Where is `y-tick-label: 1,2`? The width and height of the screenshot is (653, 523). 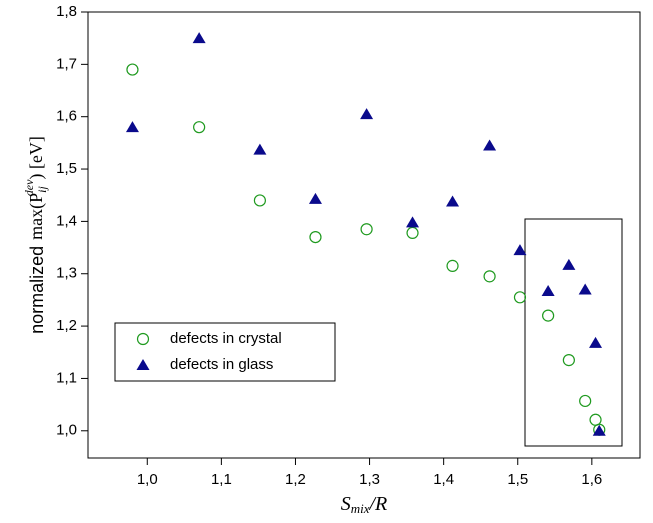
y-tick-label: 1,2 is located at coordinates (66, 325).